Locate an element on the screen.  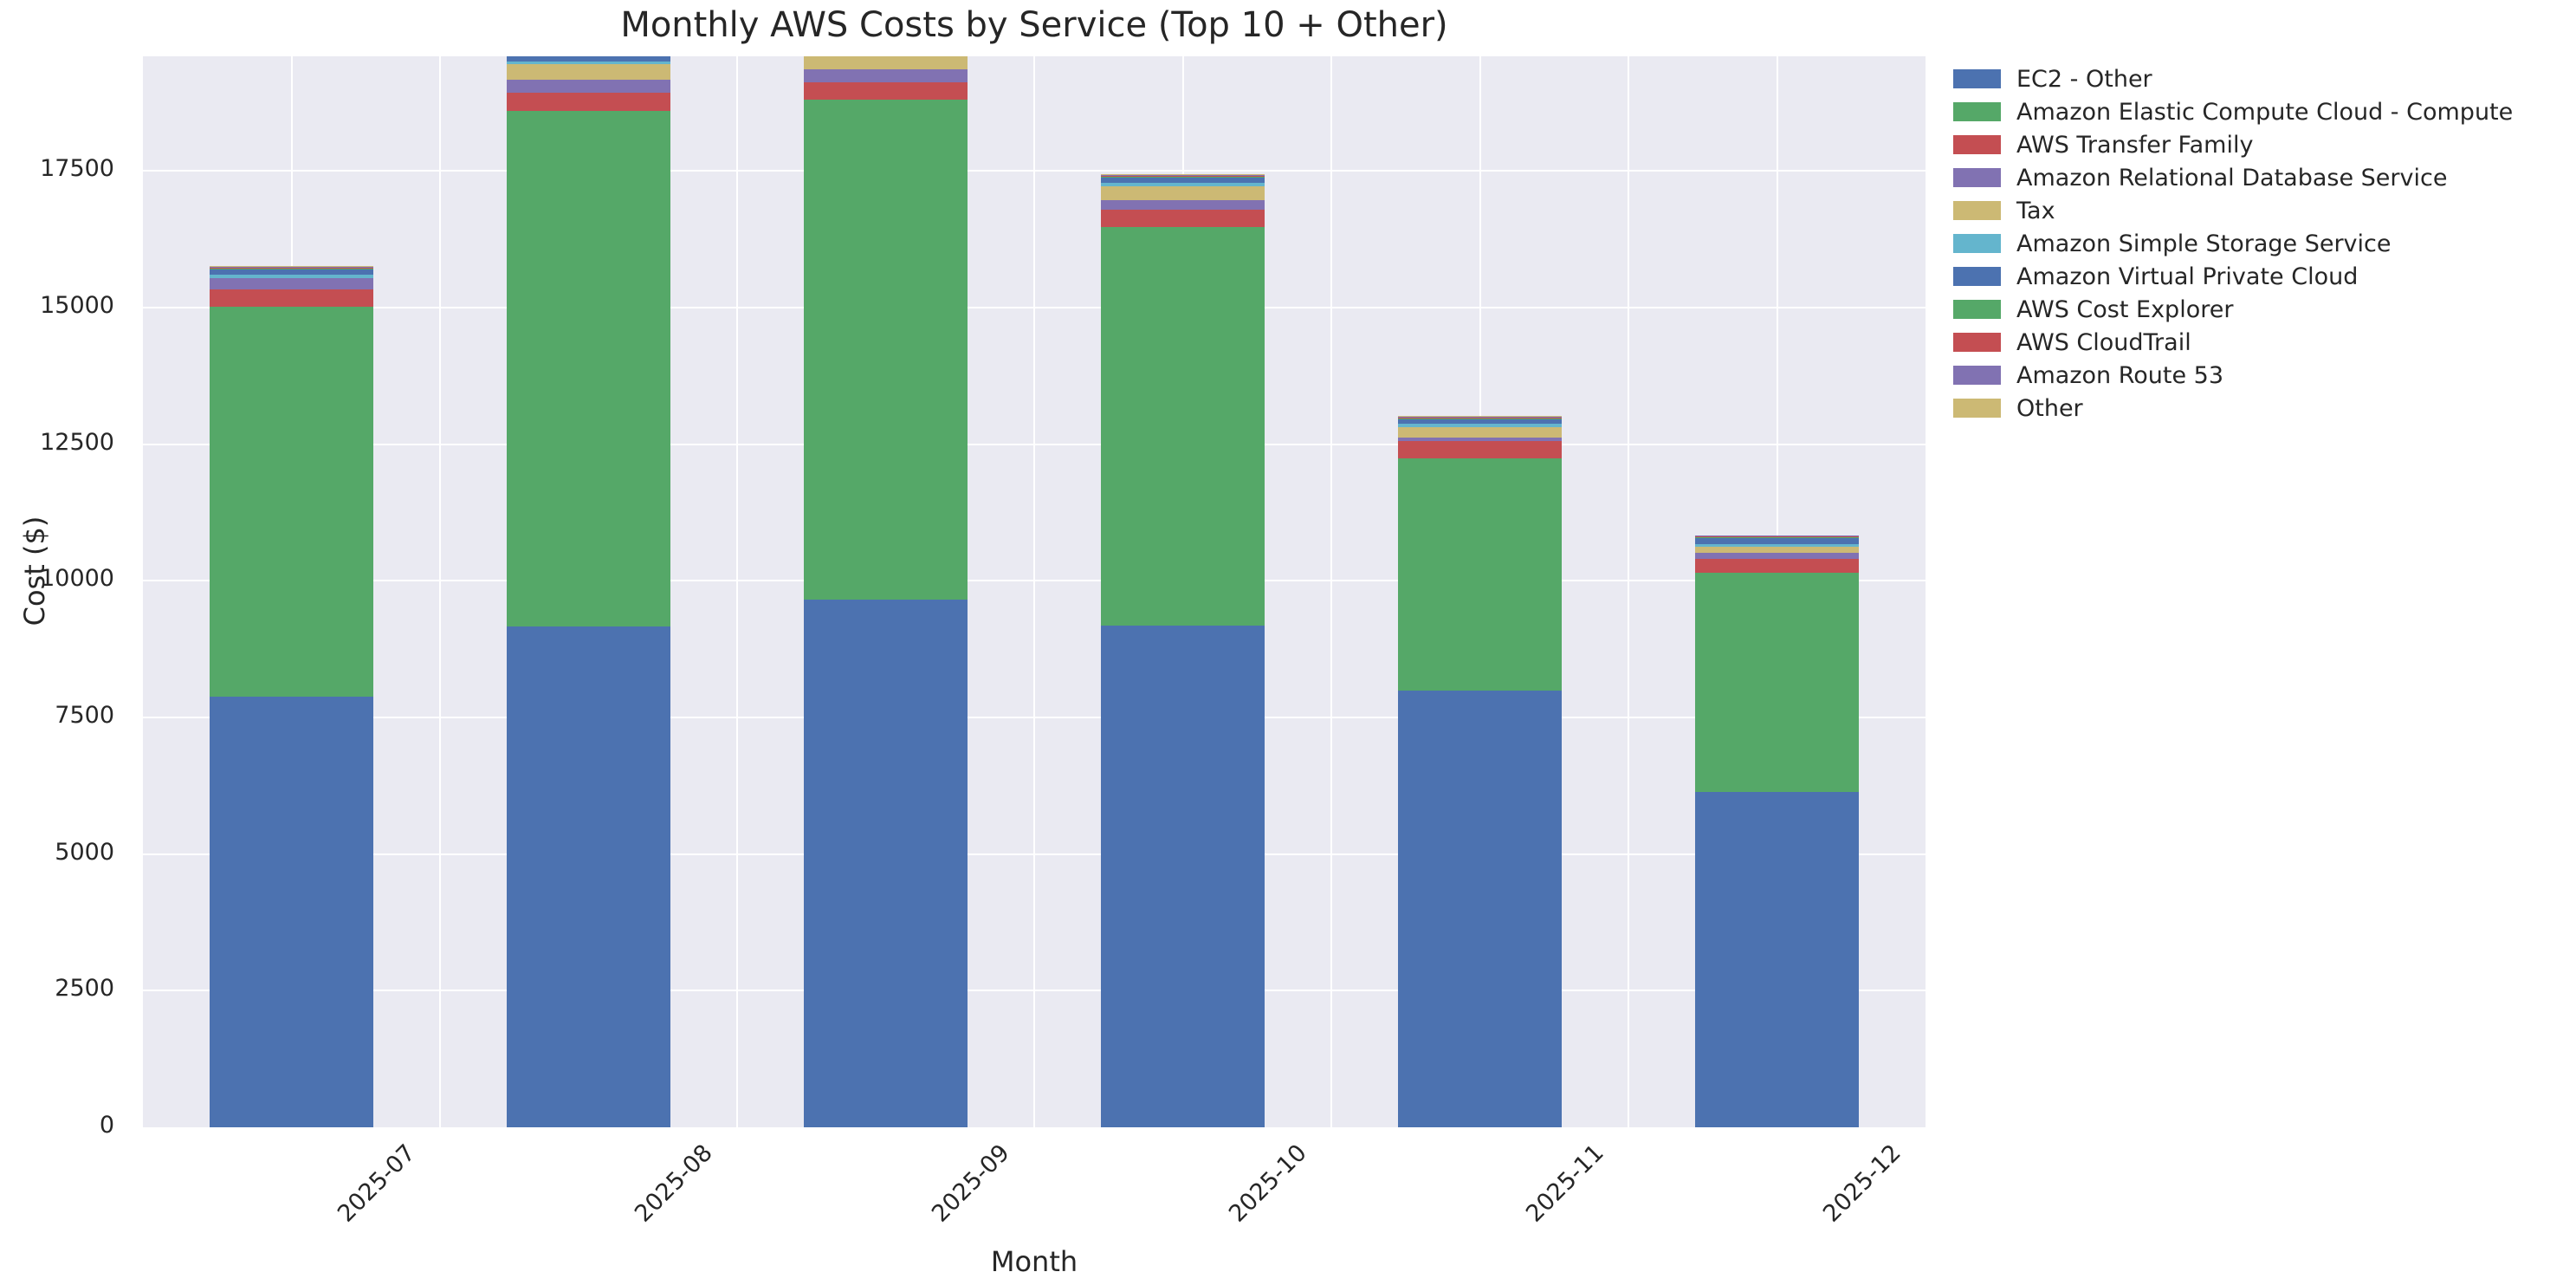
legend-label: AWS Transfer Family is located at coordinates (2135, 145).